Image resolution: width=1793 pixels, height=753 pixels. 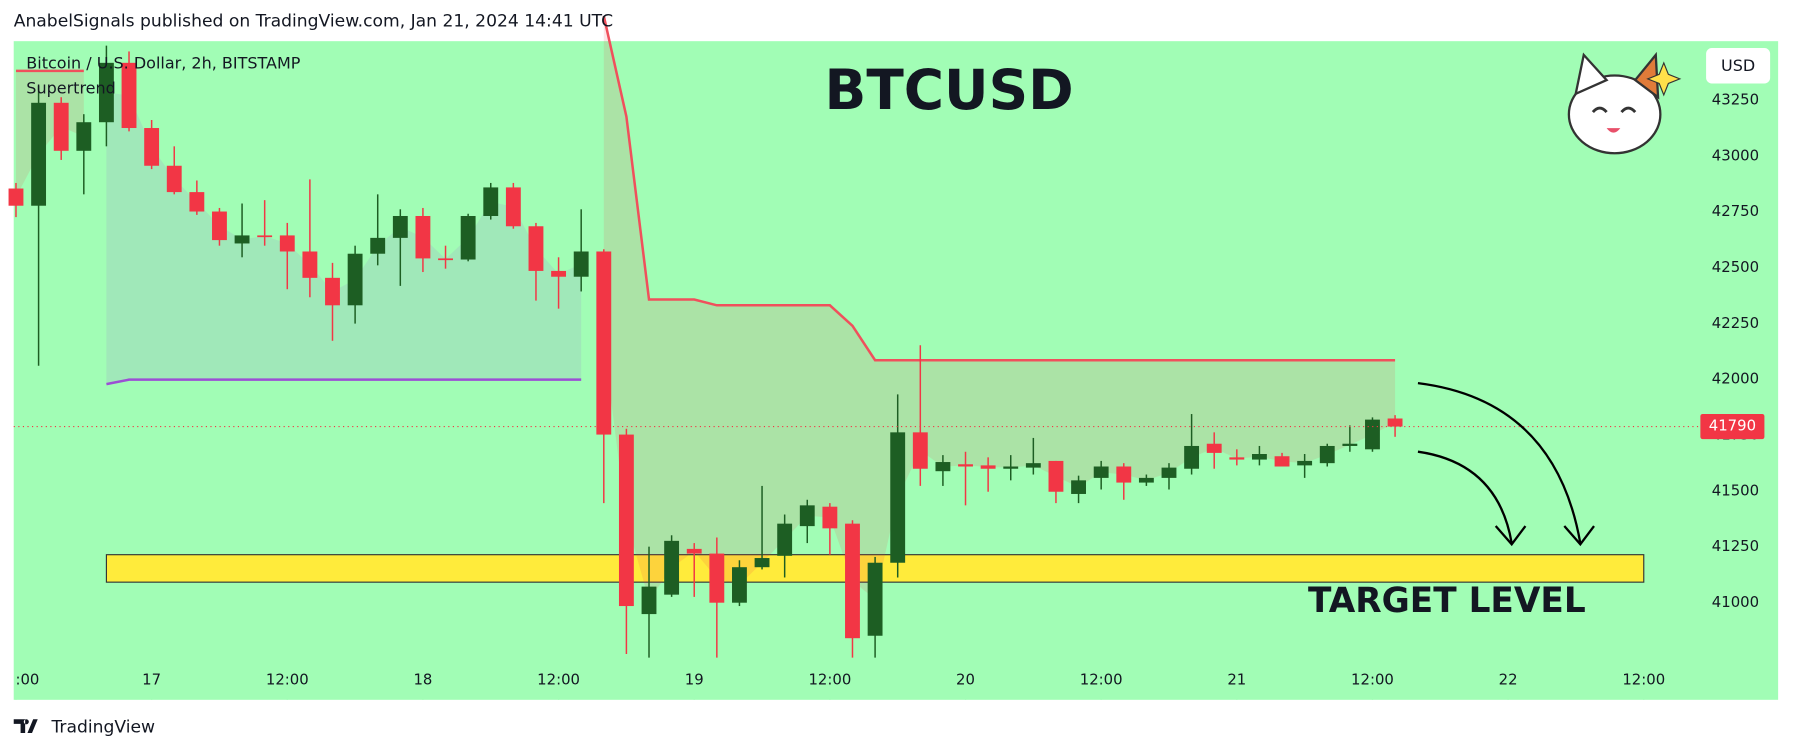 What do you see at coordinates (949, 90) in the screenshot?
I see `chart-title: BTCUSD` at bounding box center [949, 90].